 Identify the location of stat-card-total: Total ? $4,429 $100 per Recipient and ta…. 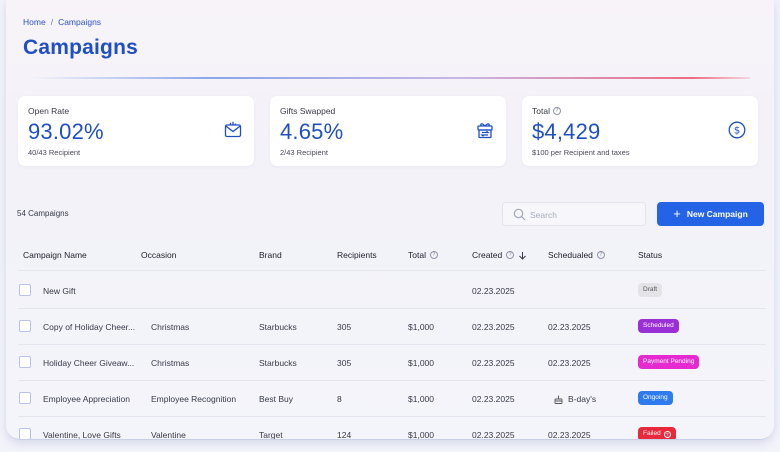
(640, 131).